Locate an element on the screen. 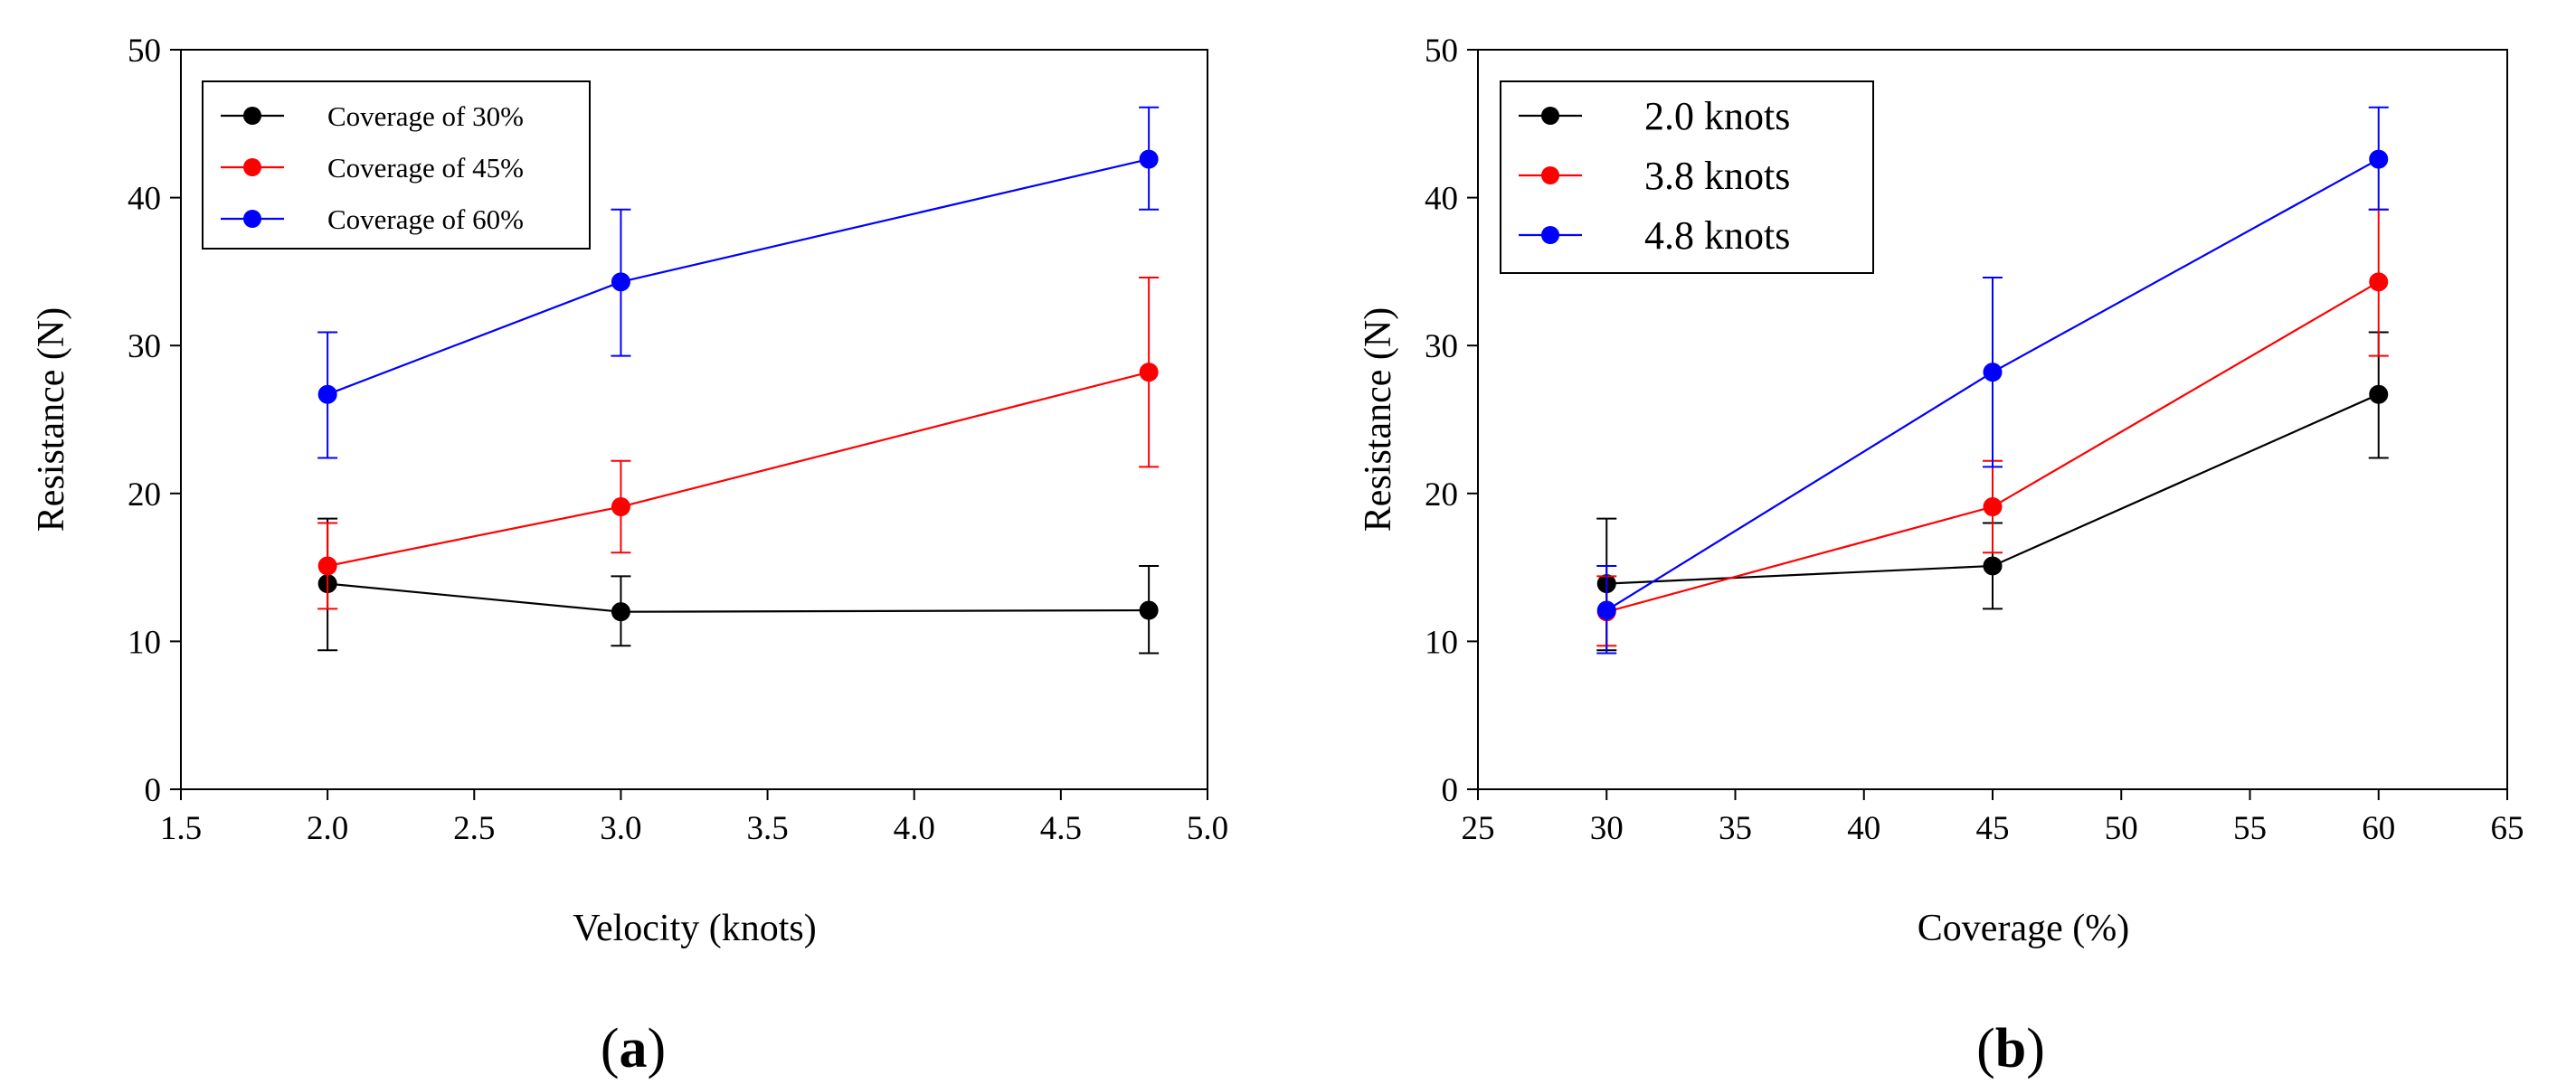 This screenshot has width=2576, height=1084. panel-label-a: (a) is located at coordinates (633, 1048).